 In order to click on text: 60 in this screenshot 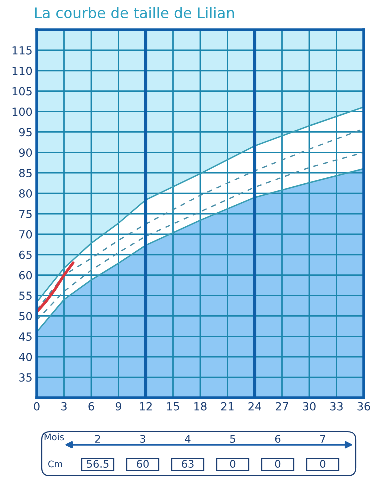, I will do `click(143, 464)`.